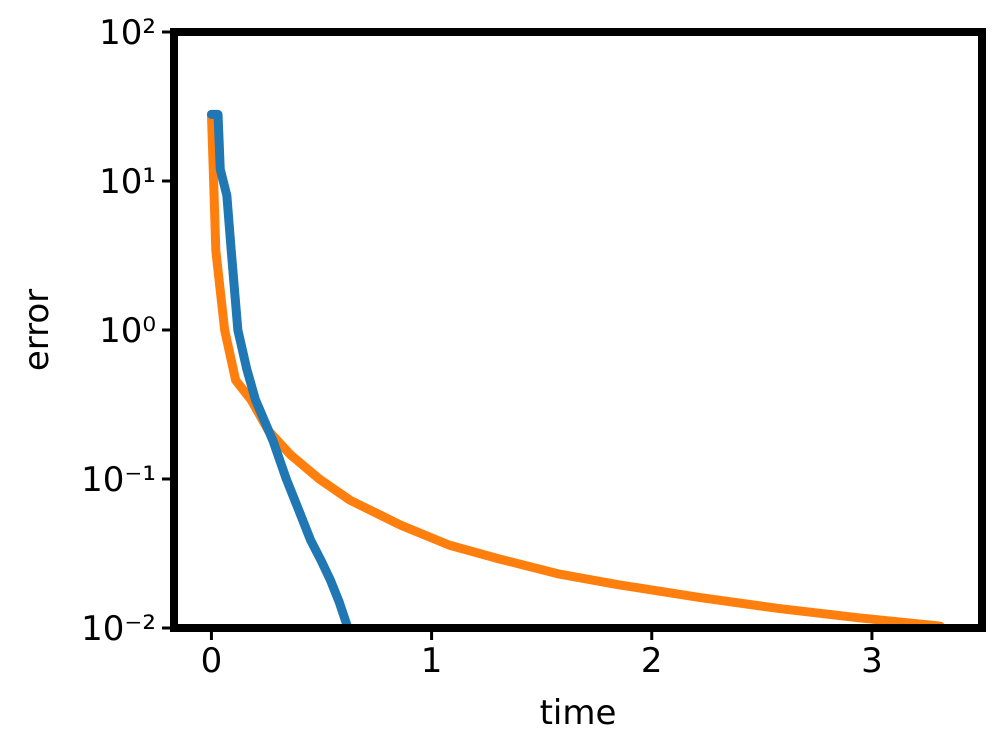 Image resolution: width=996 pixels, height=750 pixels. What do you see at coordinates (279, 368) in the screenshot?
I see `series-line` at bounding box center [279, 368].